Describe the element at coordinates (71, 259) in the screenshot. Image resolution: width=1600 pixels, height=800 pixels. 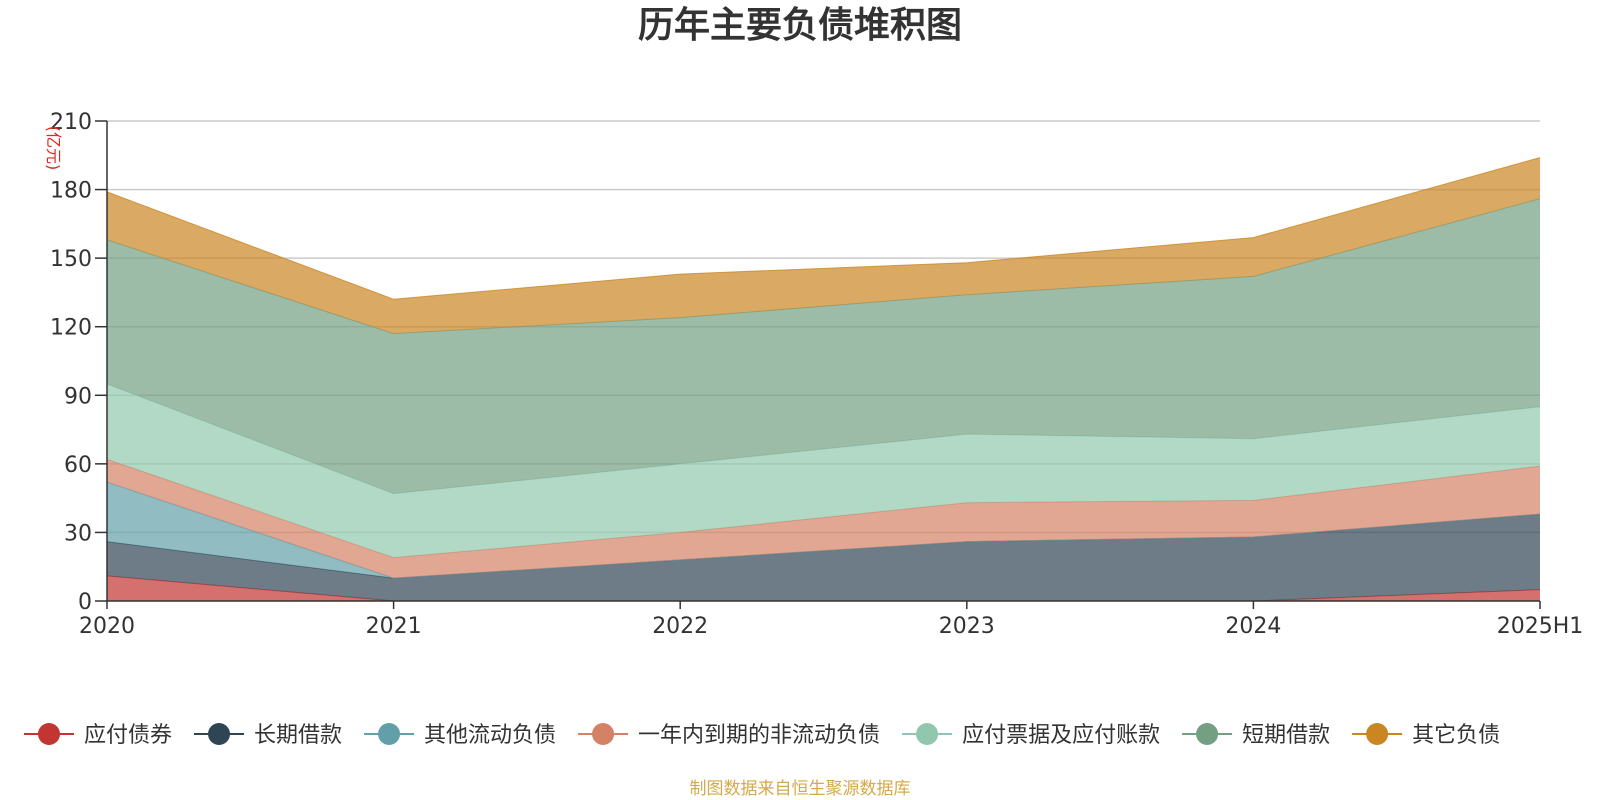
I see `y-tick-label: 150` at that location.